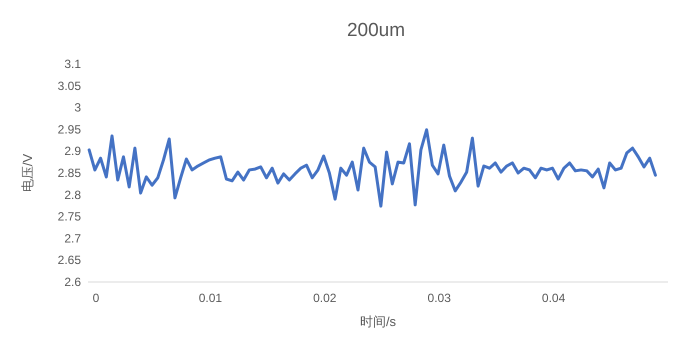 The image size is (693, 354). What do you see at coordinates (96, 298) in the screenshot?
I see `x-tick-label: 0` at bounding box center [96, 298].